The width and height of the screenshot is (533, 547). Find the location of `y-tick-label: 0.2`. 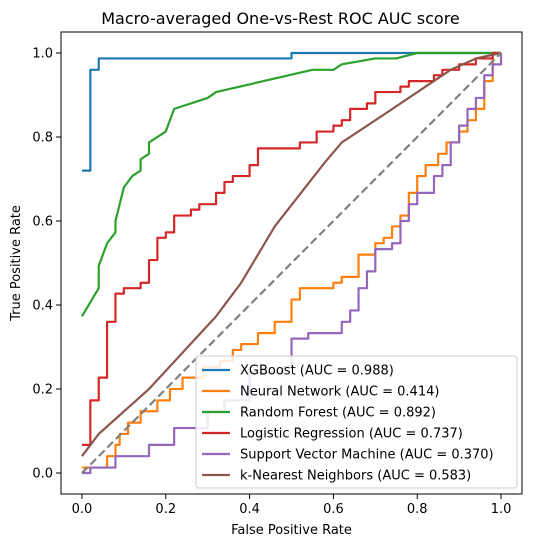

y-tick-label: 0.2 is located at coordinates (42, 390).